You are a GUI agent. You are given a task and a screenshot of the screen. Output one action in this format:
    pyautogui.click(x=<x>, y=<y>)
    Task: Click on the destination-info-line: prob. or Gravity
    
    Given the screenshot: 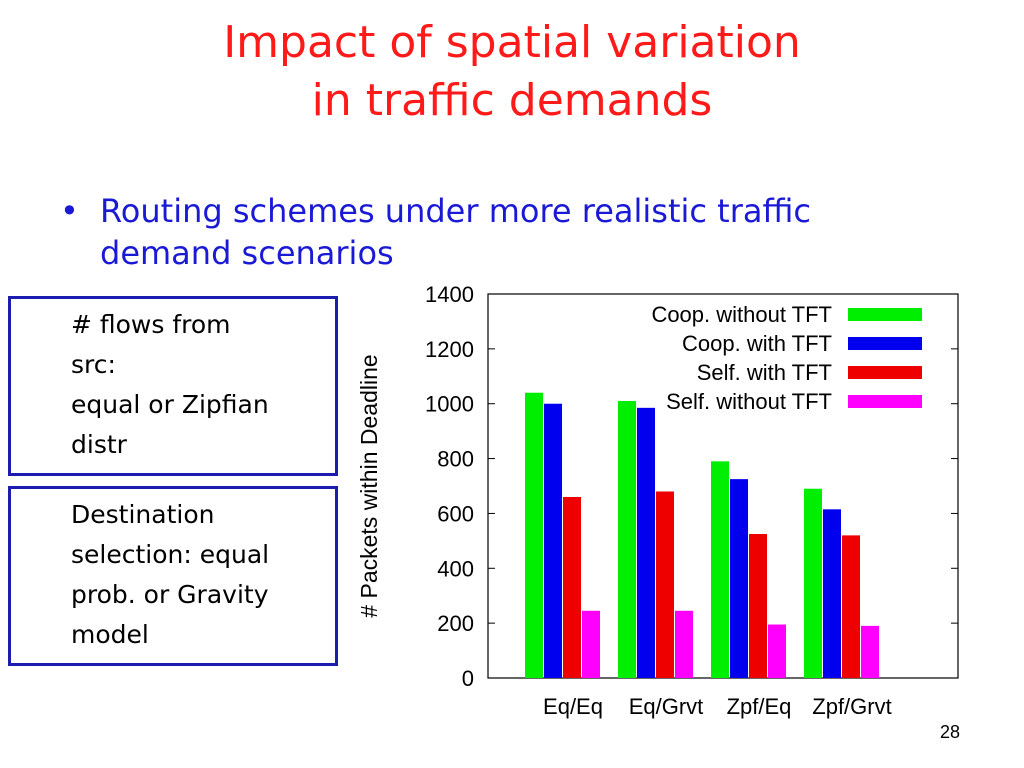 What is the action you would take?
    pyautogui.click(x=170, y=594)
    